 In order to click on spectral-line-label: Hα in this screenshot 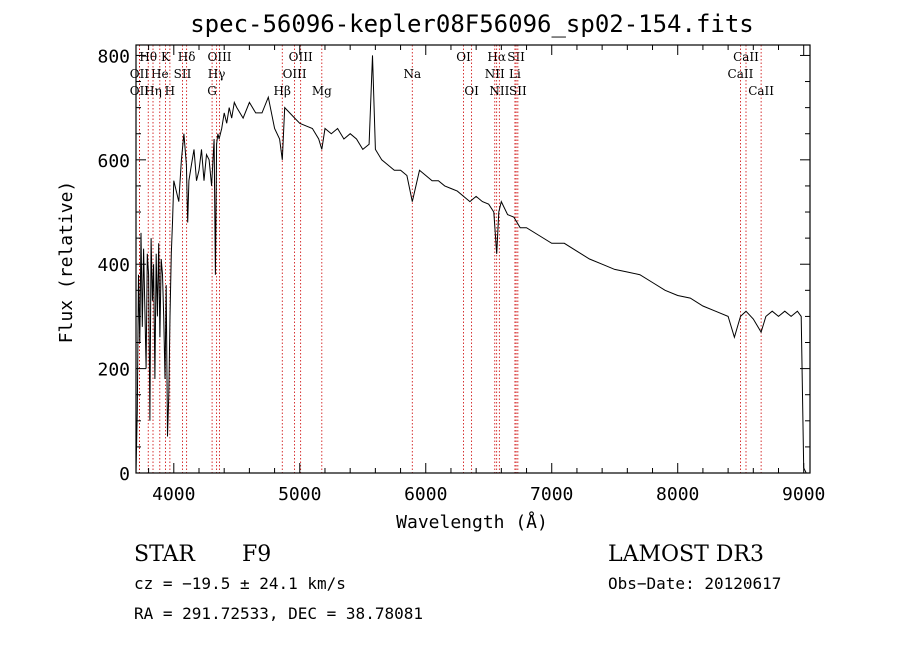, I will do `click(496, 57)`.